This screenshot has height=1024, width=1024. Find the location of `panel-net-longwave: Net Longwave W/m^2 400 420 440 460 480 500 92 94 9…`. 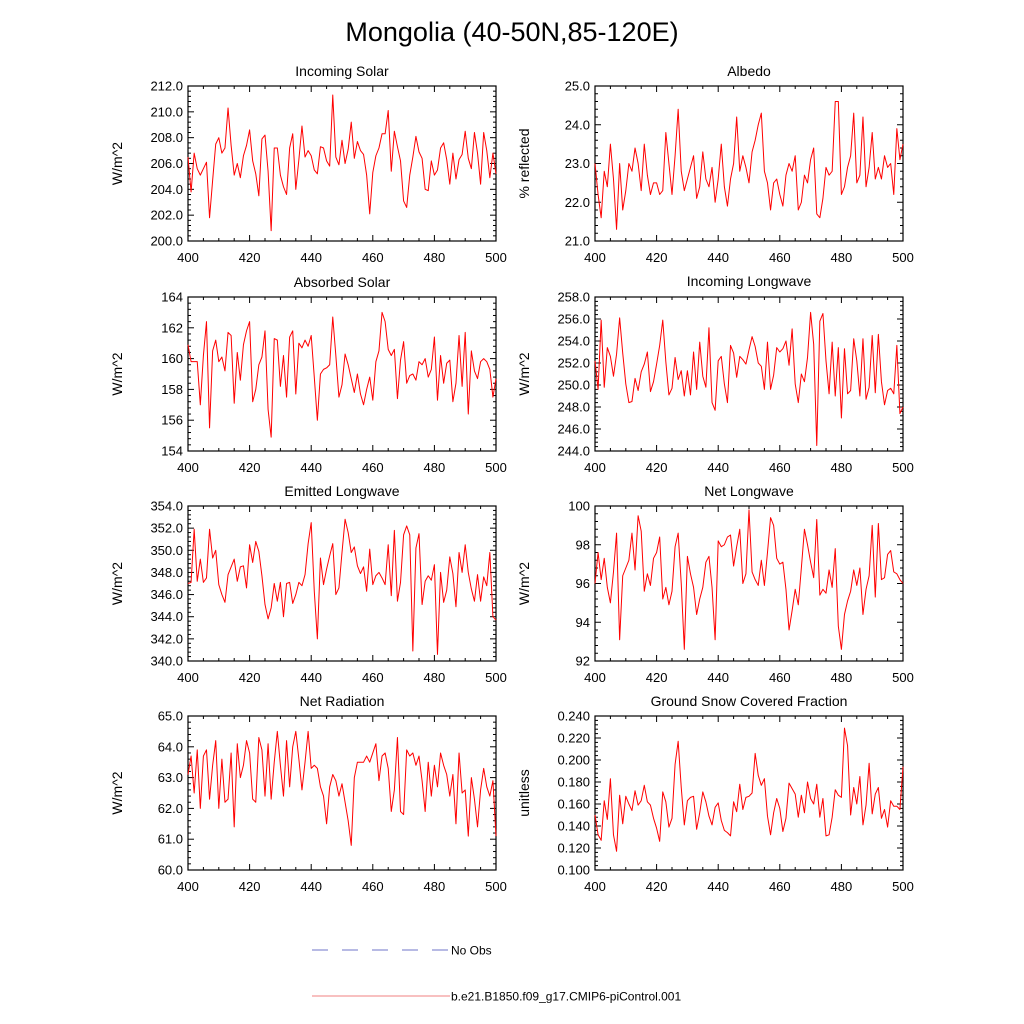

panel-net-longwave: Net Longwave W/m^2 400 420 440 460 480 500 92 94 9… is located at coordinates (715, 584).